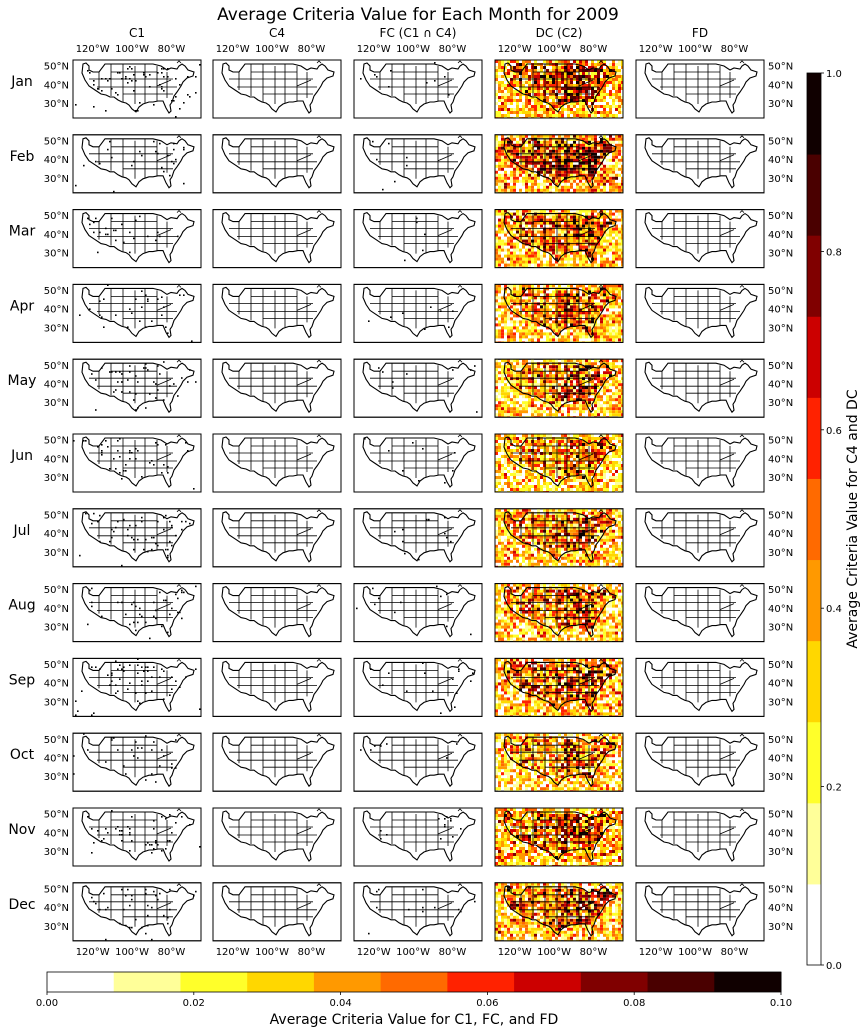  What do you see at coordinates (418, 463) in the screenshot?
I see `map-panel` at bounding box center [418, 463].